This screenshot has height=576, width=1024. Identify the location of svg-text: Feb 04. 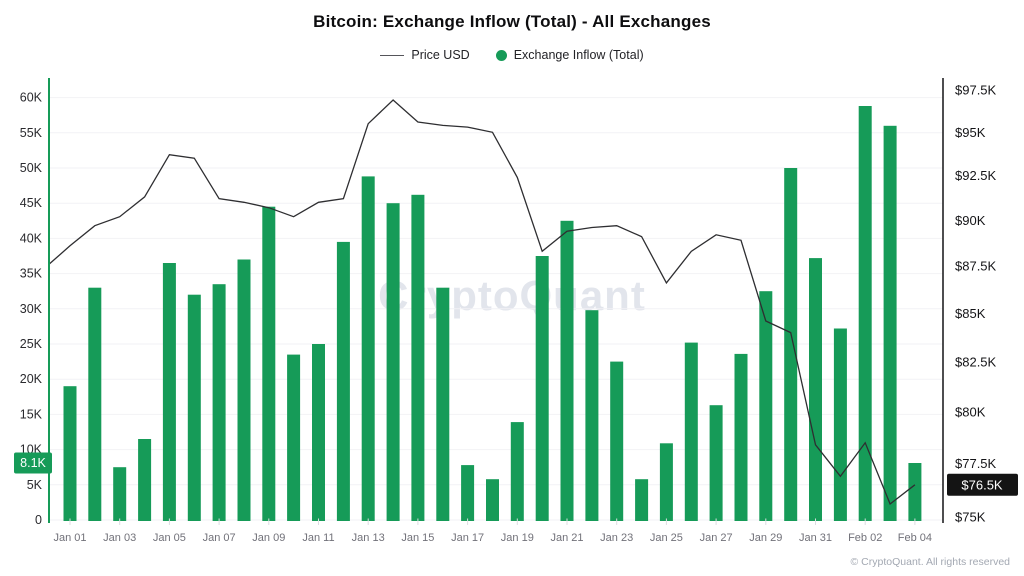
(915, 538).